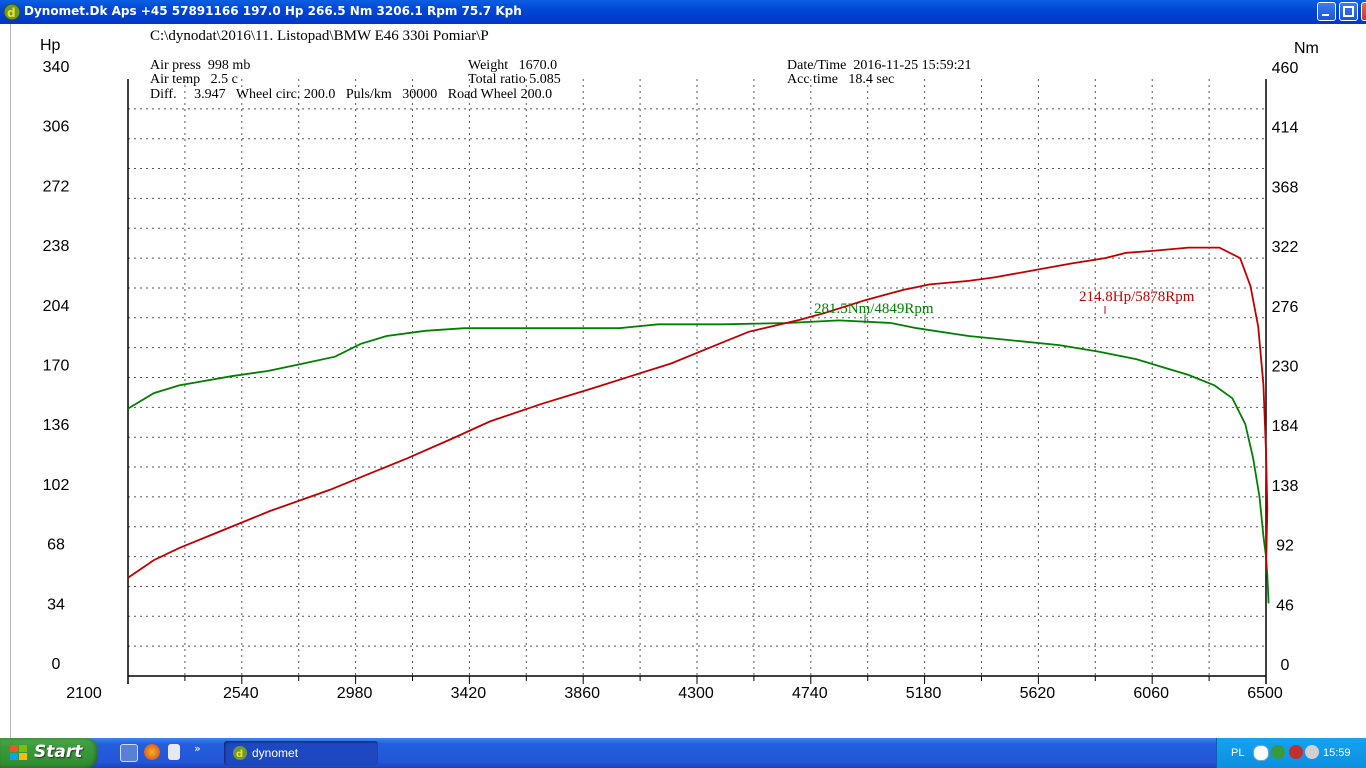  I want to click on air-temperature: Air temp 2.5 c, so click(194, 79).